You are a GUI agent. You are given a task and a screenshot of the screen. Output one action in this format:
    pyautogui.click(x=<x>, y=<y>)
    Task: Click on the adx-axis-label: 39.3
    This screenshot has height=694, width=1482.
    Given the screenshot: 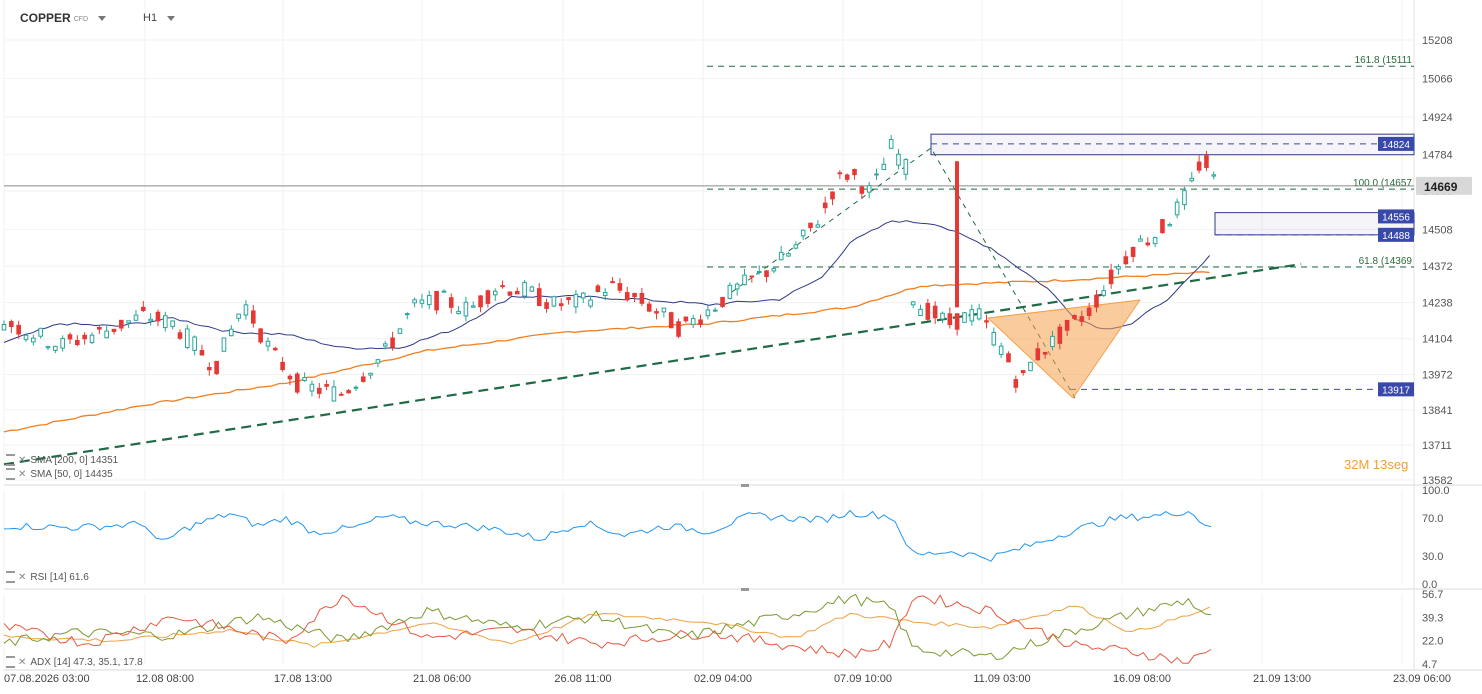 What is the action you would take?
    pyautogui.click(x=1432, y=618)
    